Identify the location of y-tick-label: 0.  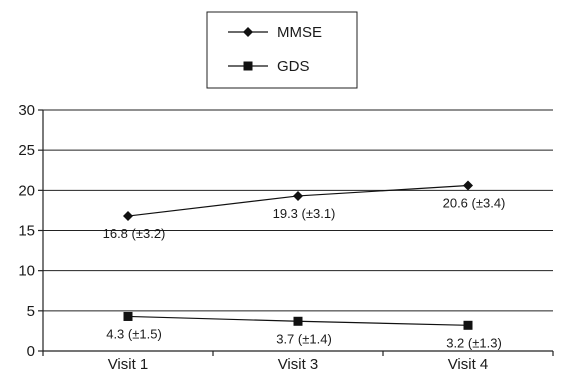
(31, 351).